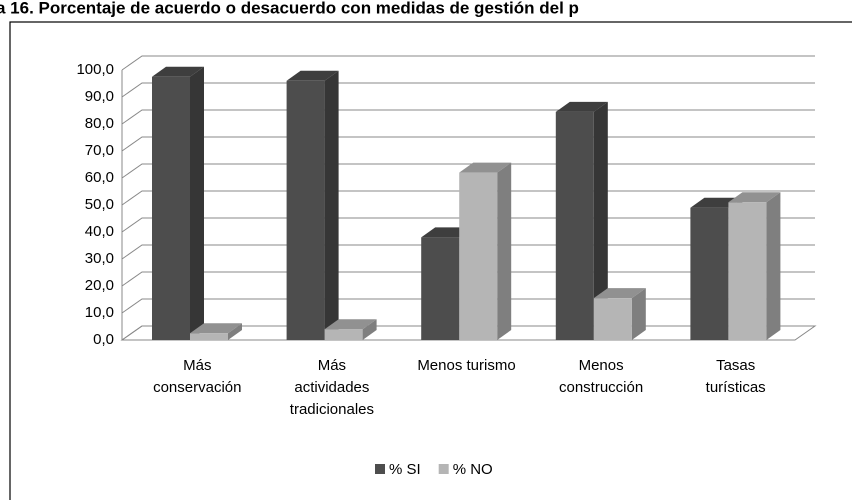  Describe the element at coordinates (197, 376) in the screenshot. I see `x-tick-label: Más conservación` at that location.